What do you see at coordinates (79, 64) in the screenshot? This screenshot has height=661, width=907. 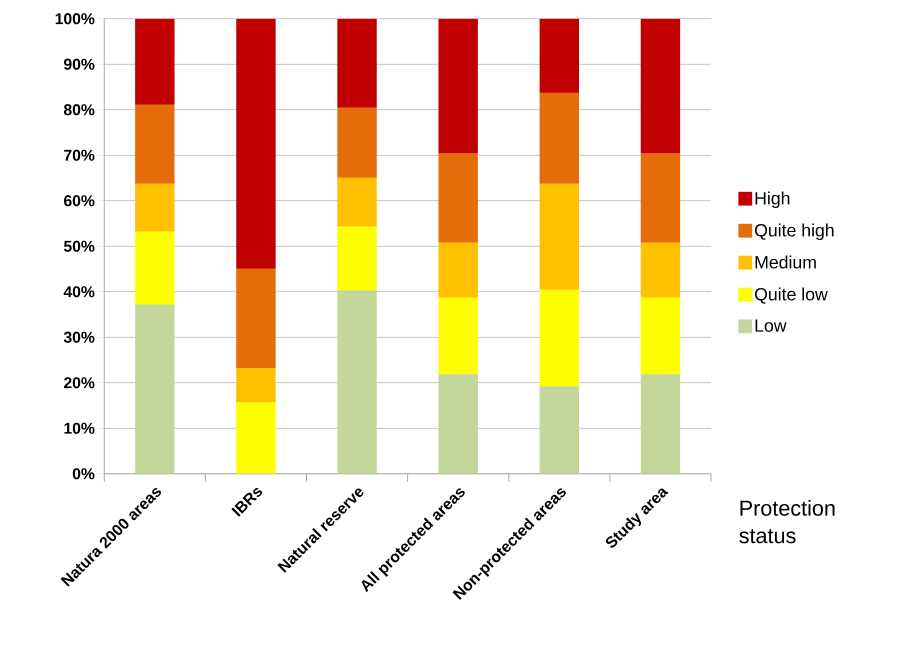 I see `y-tick-label: 90%` at bounding box center [79, 64].